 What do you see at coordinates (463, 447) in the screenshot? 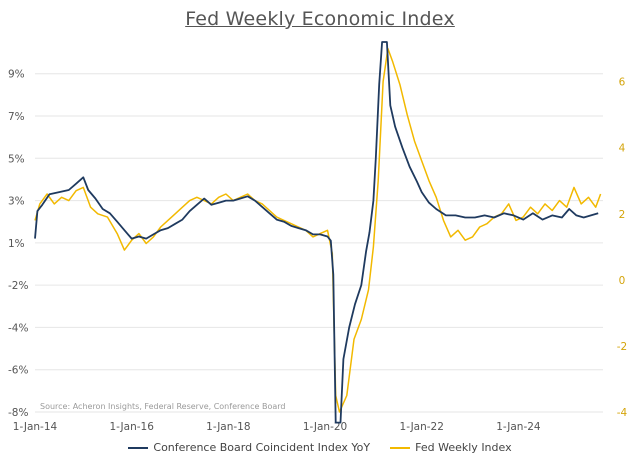
I see `legend-label-fed-weekly: Fed Weekly Index` at bounding box center [463, 447].